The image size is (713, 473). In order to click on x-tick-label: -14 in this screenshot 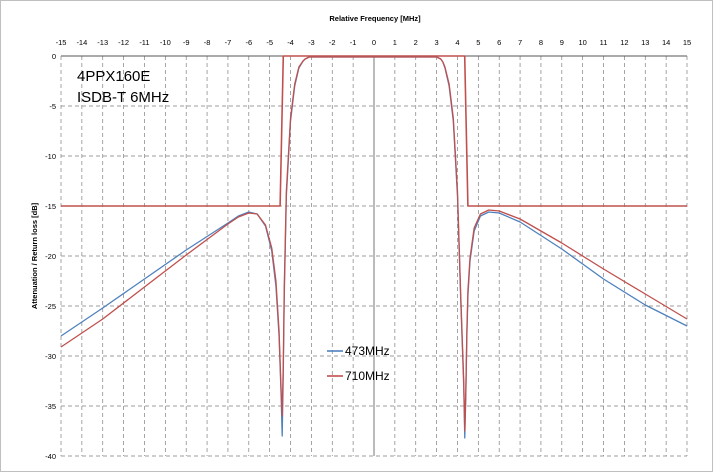, I will do `click(81, 42)`.